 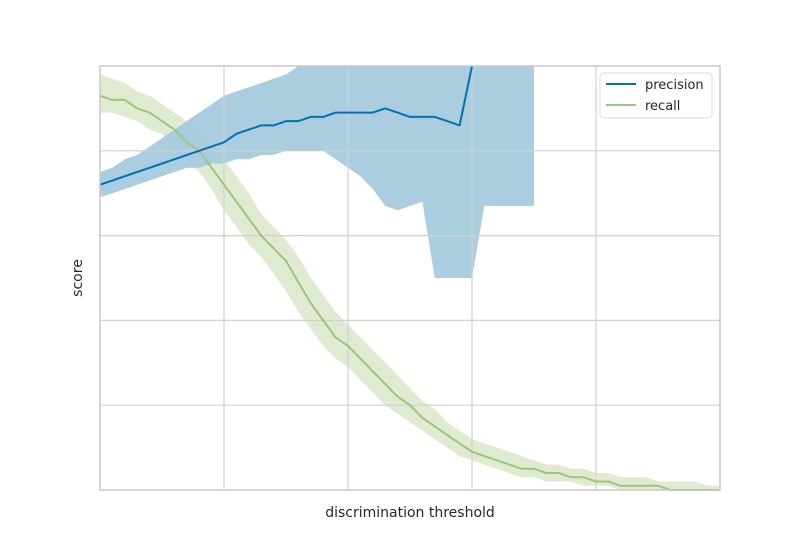 I want to click on legend: precision recall, so click(x=656, y=95).